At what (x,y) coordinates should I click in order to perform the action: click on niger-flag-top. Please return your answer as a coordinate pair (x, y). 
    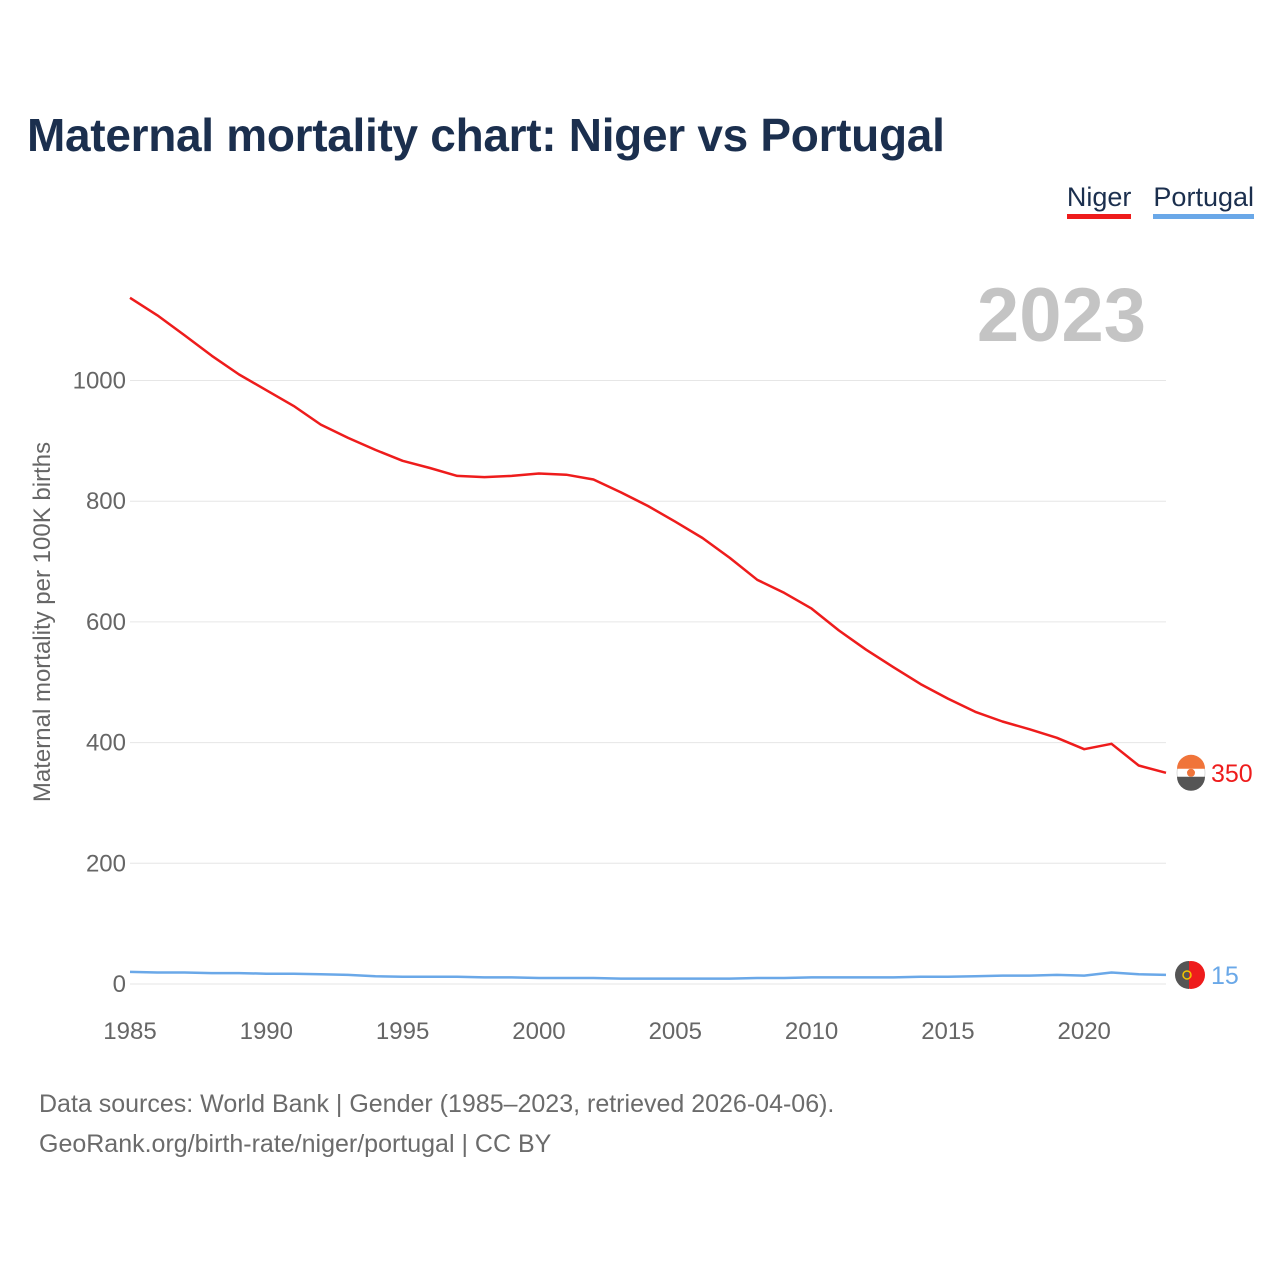
    Looking at the image, I should click on (1191, 761).